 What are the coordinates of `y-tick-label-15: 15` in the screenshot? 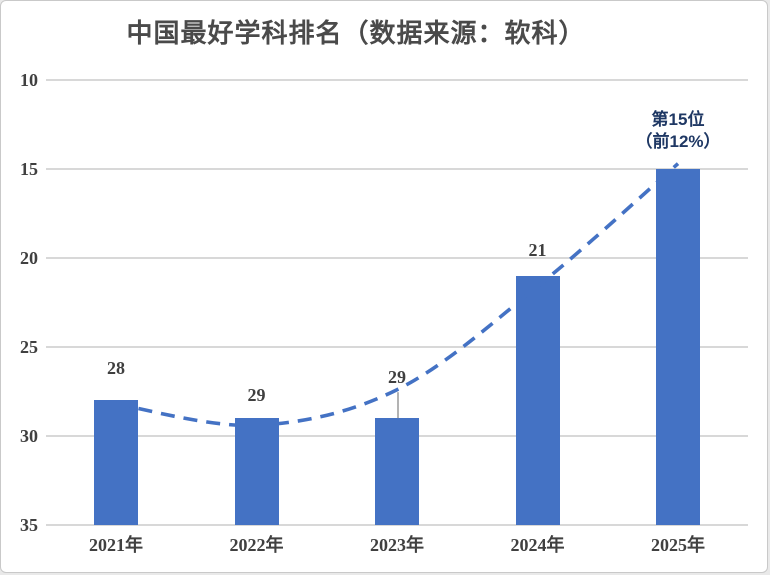 It's located at (29, 169).